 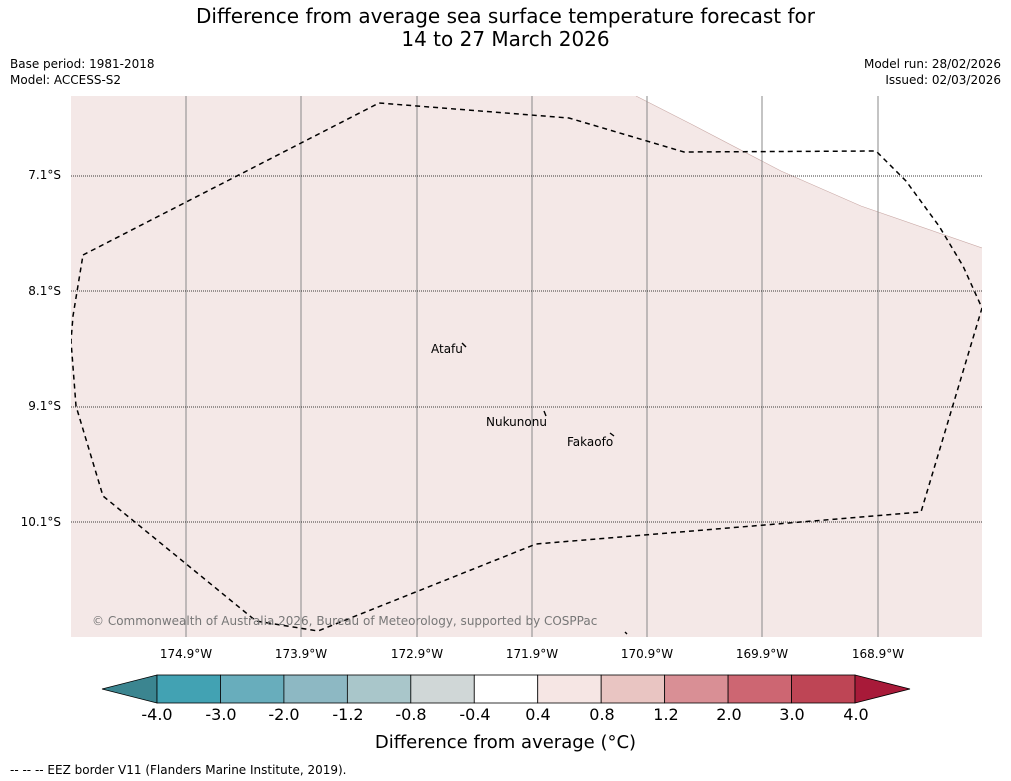 What do you see at coordinates (82, 64) in the screenshot?
I see `base-period: Base period: 1981-2018` at bounding box center [82, 64].